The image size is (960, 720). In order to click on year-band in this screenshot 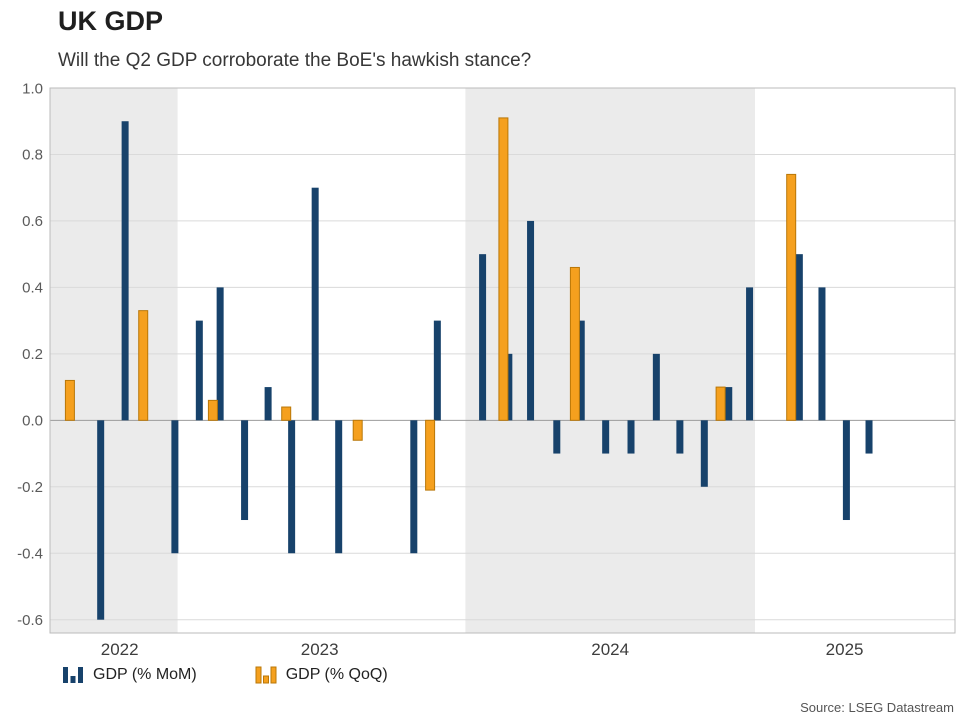, I will do `click(114, 360)`.